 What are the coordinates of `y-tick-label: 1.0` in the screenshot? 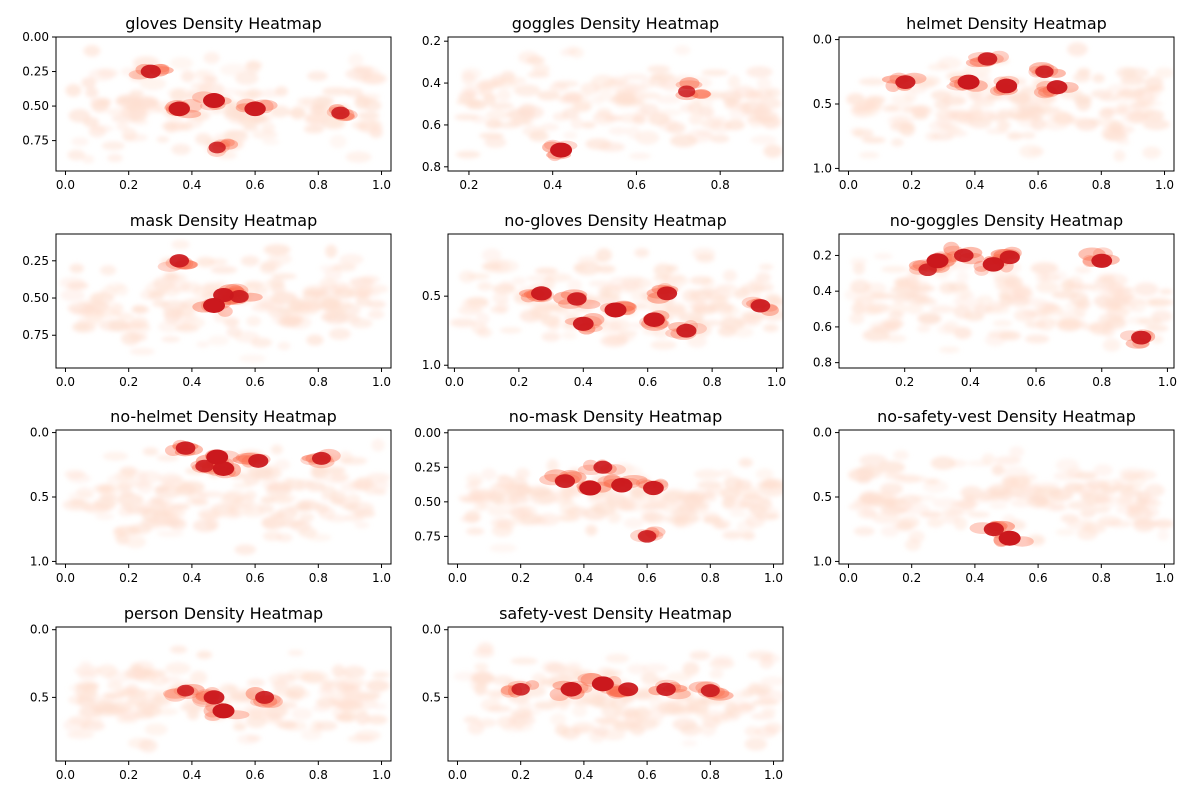 It's located at (39, 561).